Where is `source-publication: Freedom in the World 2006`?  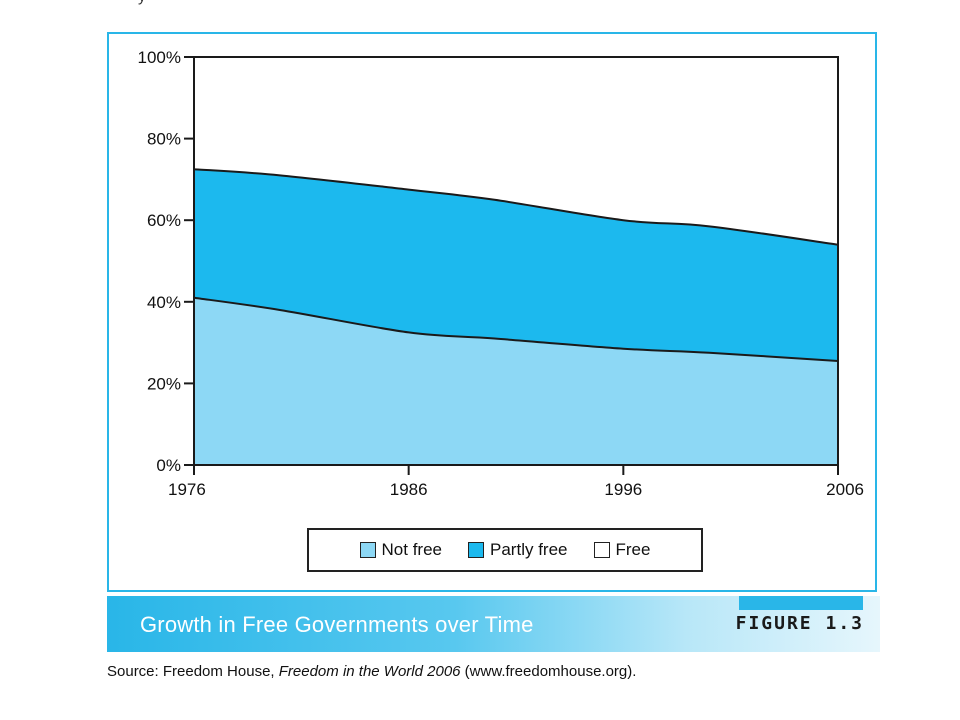
source-publication: Freedom in the World 2006 is located at coordinates (369, 671).